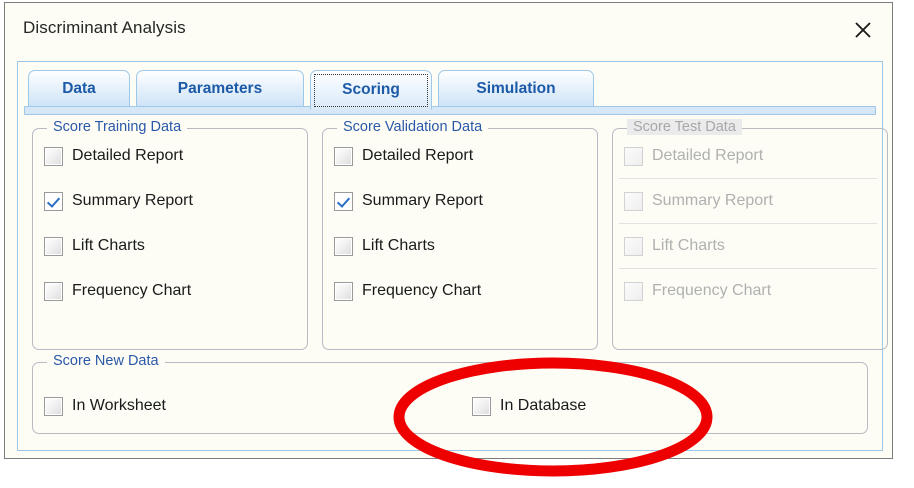 This screenshot has height=488, width=914. I want to click on dialog-title: Discriminant Analysis, so click(104, 27).